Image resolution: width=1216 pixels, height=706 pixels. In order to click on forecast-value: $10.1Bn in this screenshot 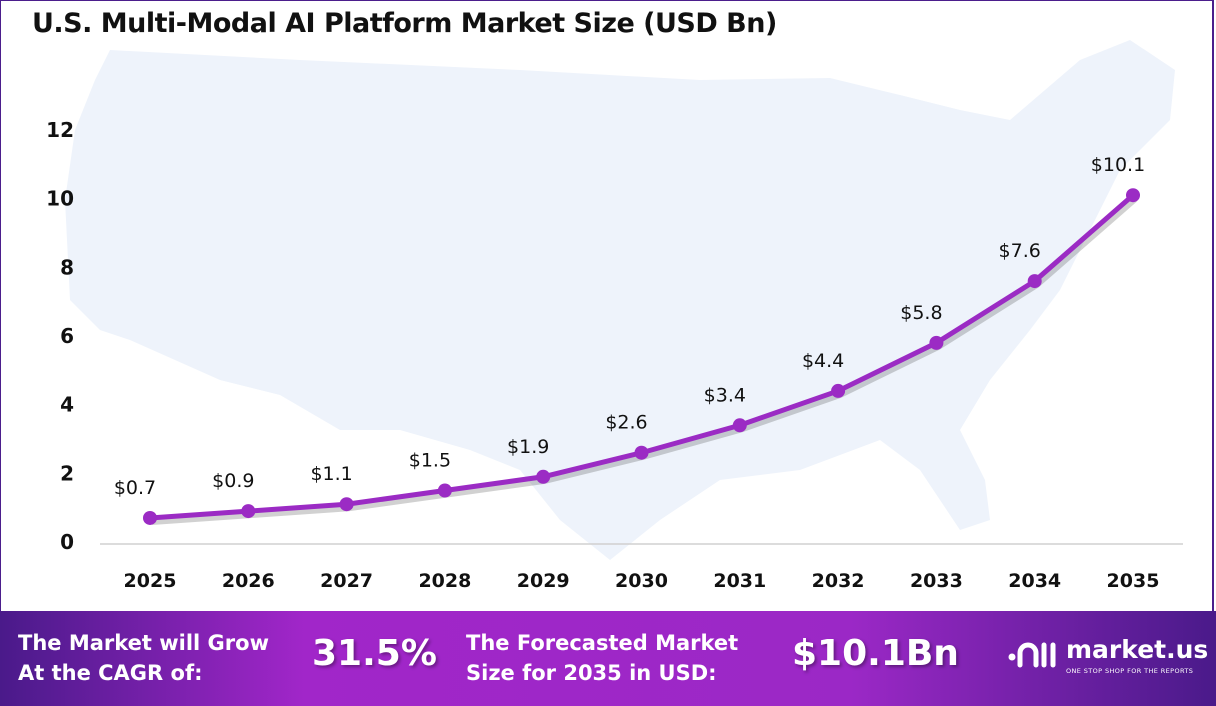, I will do `click(875, 653)`.